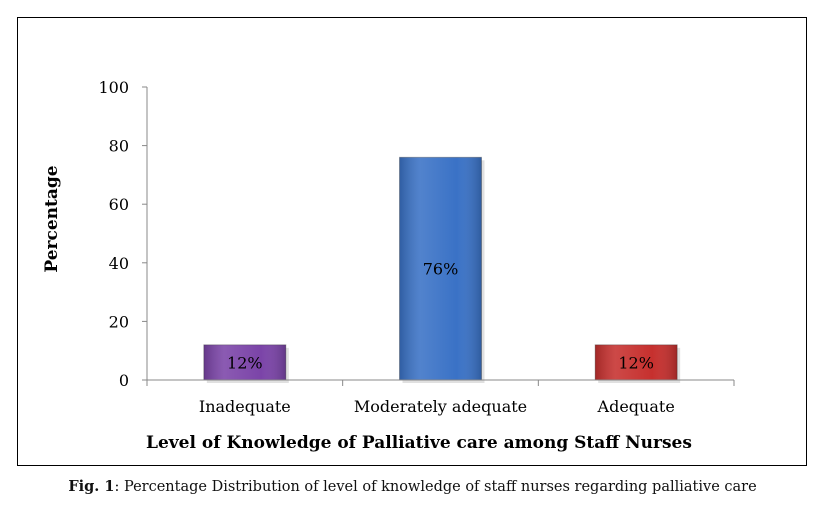  I want to click on y-tick-label: 20, so click(119, 321).